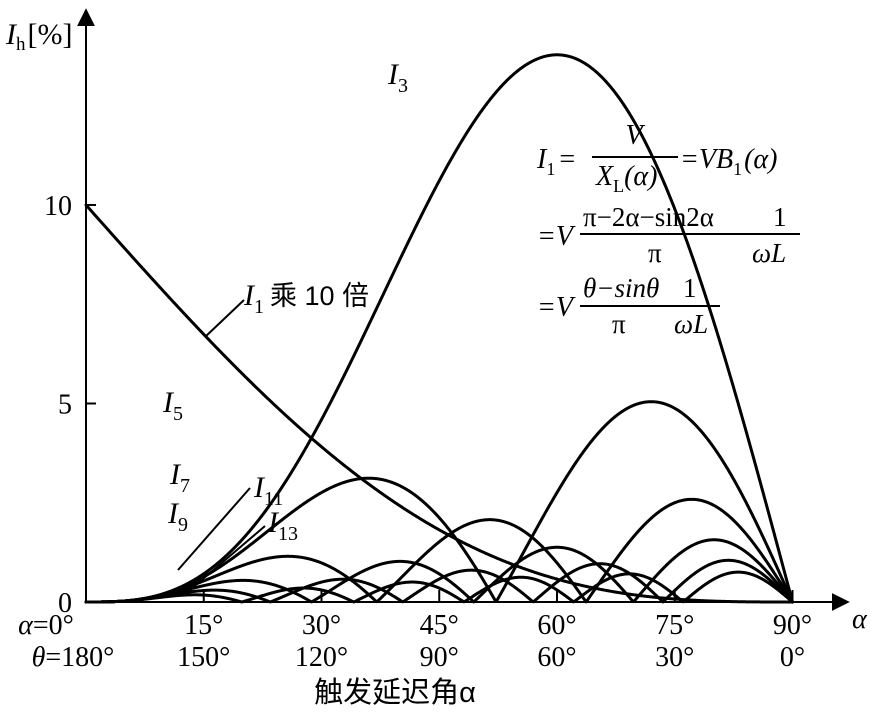 Image resolution: width=879 pixels, height=712 pixels. Describe the element at coordinates (555, 161) in the screenshot. I see `formula-line1-lhs: I1 =` at that location.